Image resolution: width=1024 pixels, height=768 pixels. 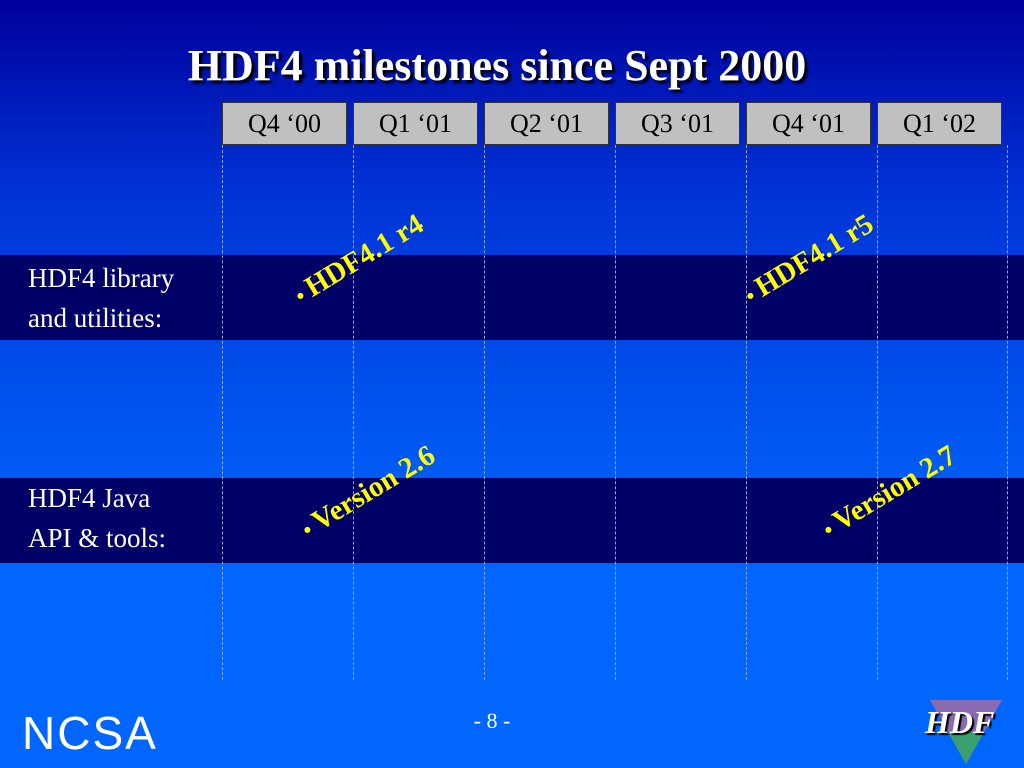 What do you see at coordinates (97, 518) in the screenshot?
I see `row-label: HDF4 Java API & tools:` at bounding box center [97, 518].